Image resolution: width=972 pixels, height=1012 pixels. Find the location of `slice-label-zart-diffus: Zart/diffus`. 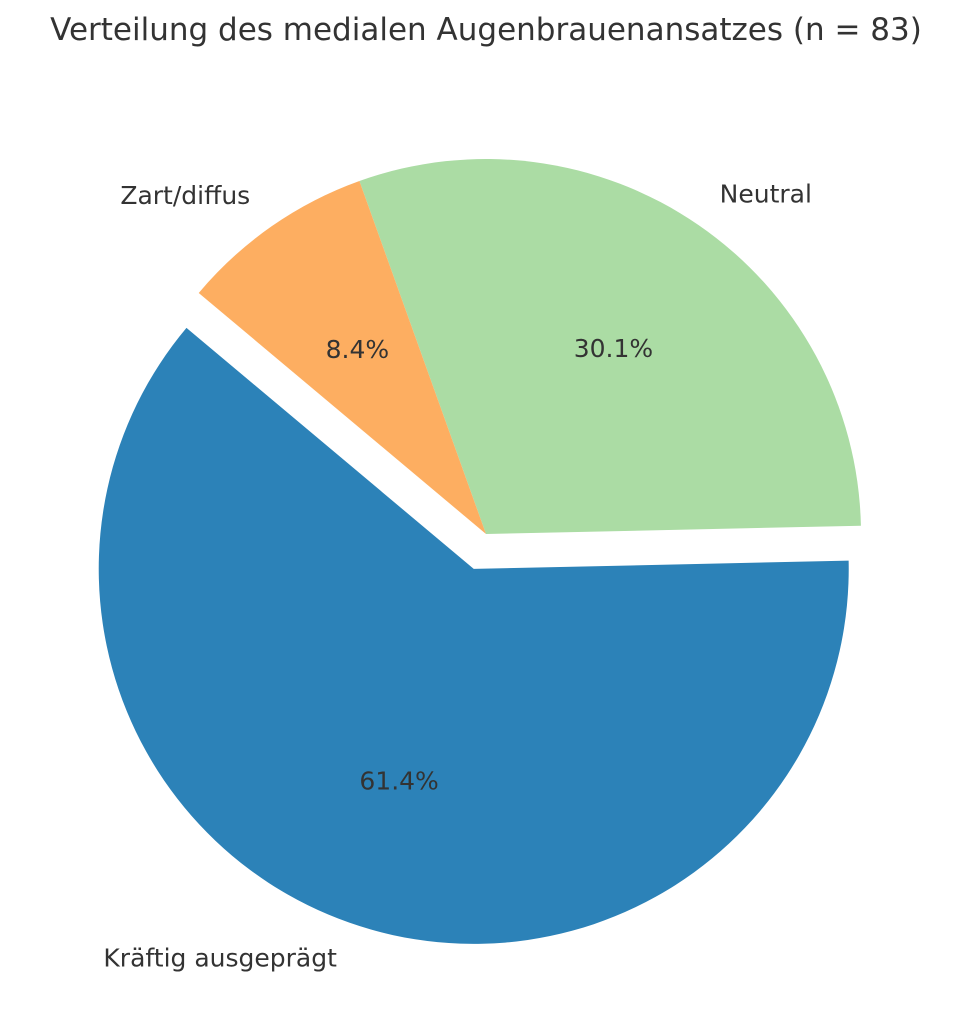

slice-label-zart-diffus: Zart/diffus is located at coordinates (185, 195).